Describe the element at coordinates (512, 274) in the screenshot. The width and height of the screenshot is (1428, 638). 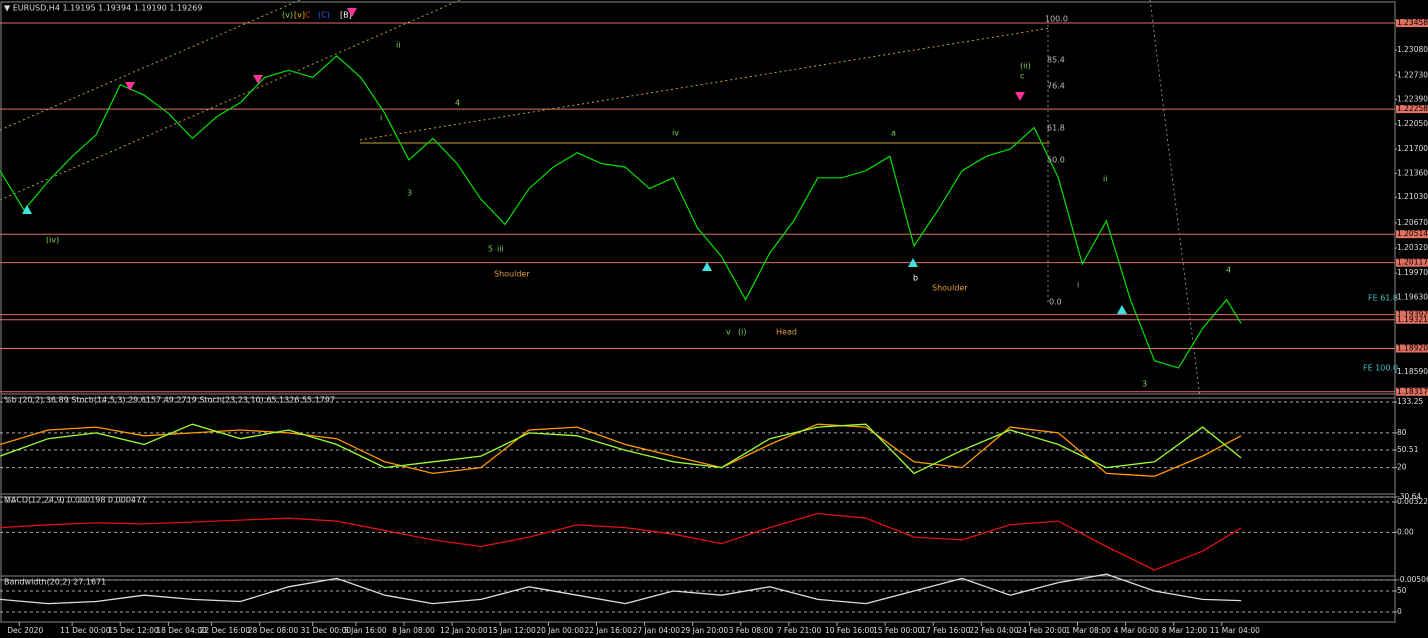
I see `annotation: Shoulder` at that location.